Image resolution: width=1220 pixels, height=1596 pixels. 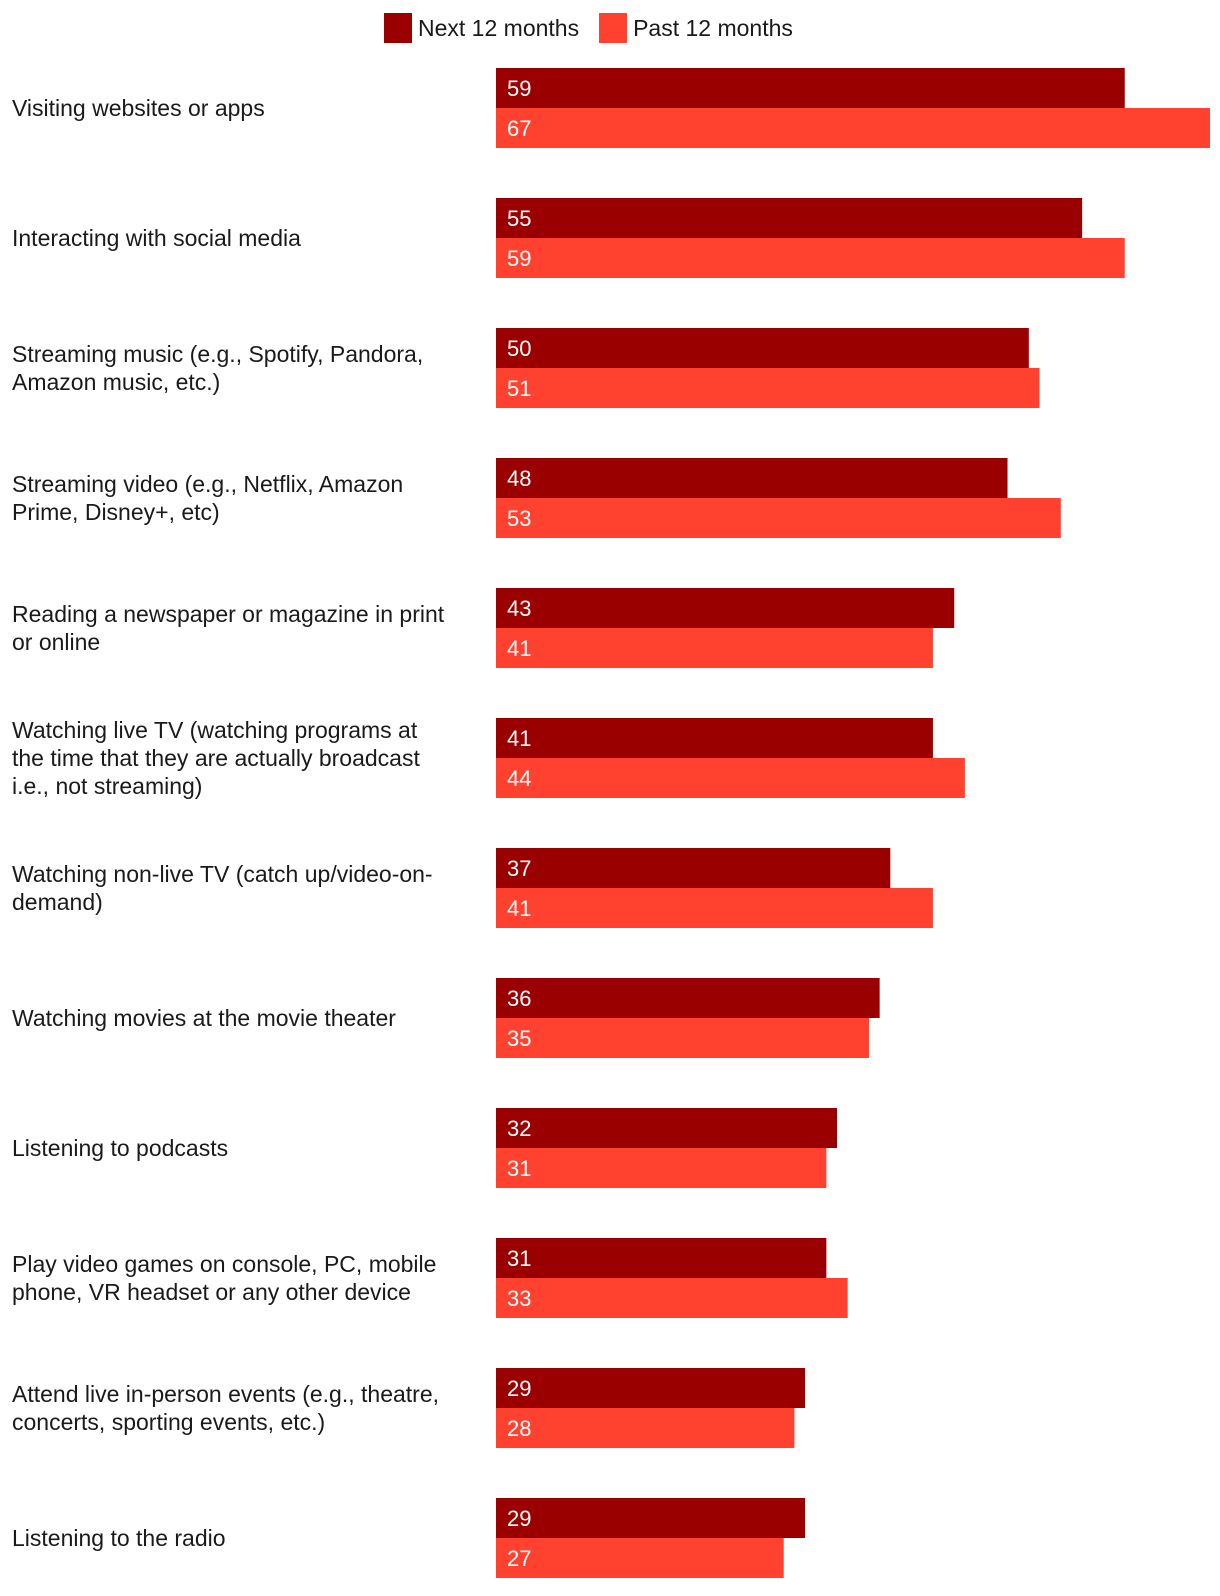 I want to click on data-label-past-12-months-streaming-music-e-g-spotify-pandora-amaz: 51, so click(x=519, y=388).